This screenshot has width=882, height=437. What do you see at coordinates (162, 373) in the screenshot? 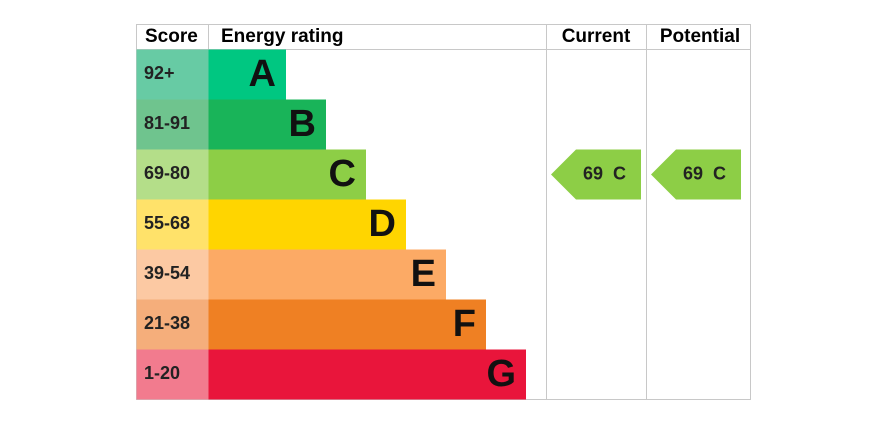
I see `score-range: 1-20` at bounding box center [162, 373].